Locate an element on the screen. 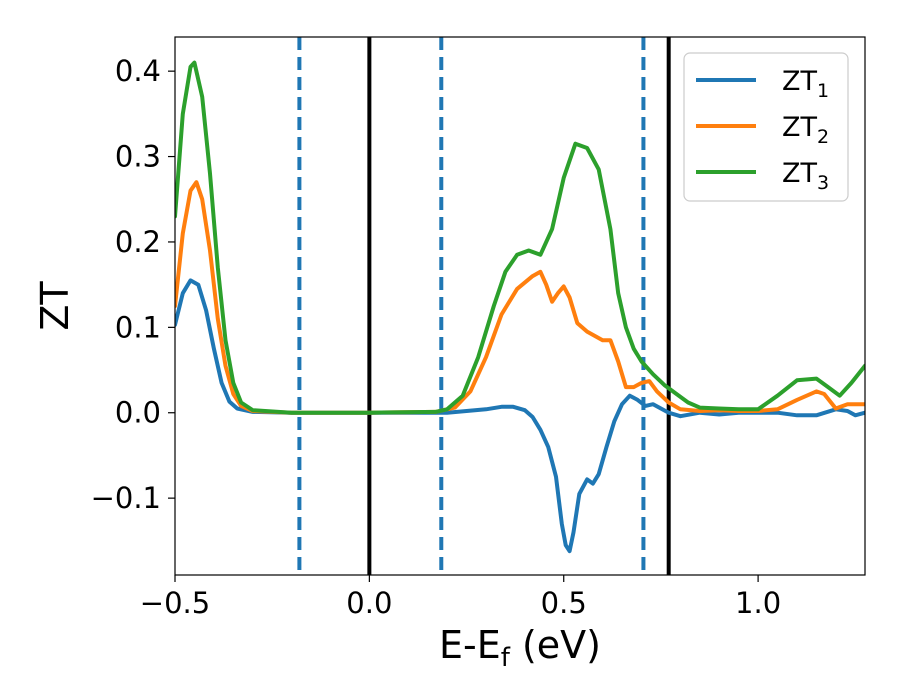 Image resolution: width=900 pixels, height=700 pixels. x-axis-ticks: −0.5 0.0 0.5 1.0 is located at coordinates (460, 597).